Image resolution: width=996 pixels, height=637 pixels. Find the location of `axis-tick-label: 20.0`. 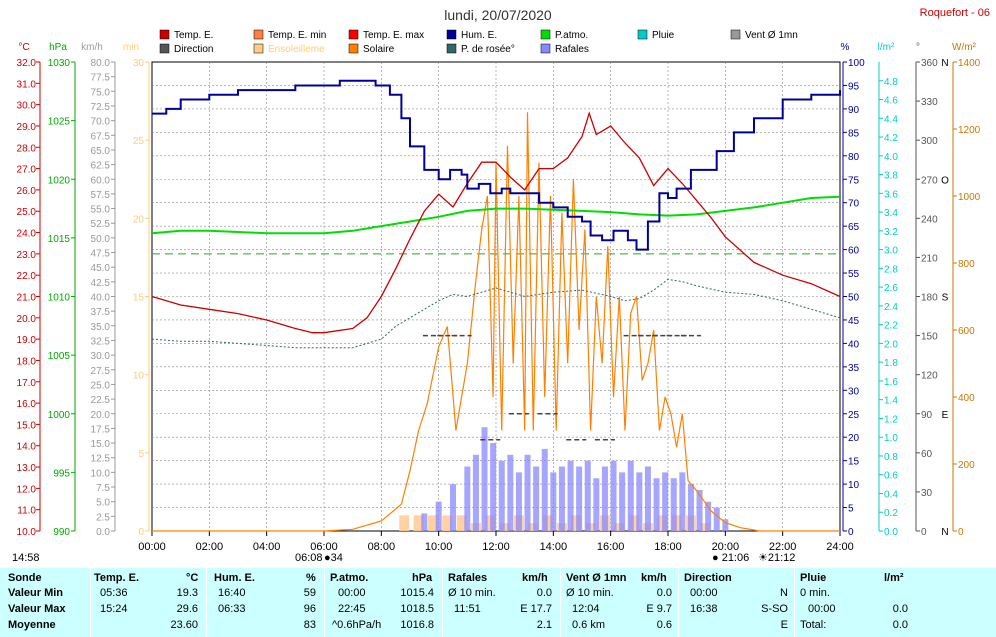

axis-tick-label: 20.0 is located at coordinates (27, 319).